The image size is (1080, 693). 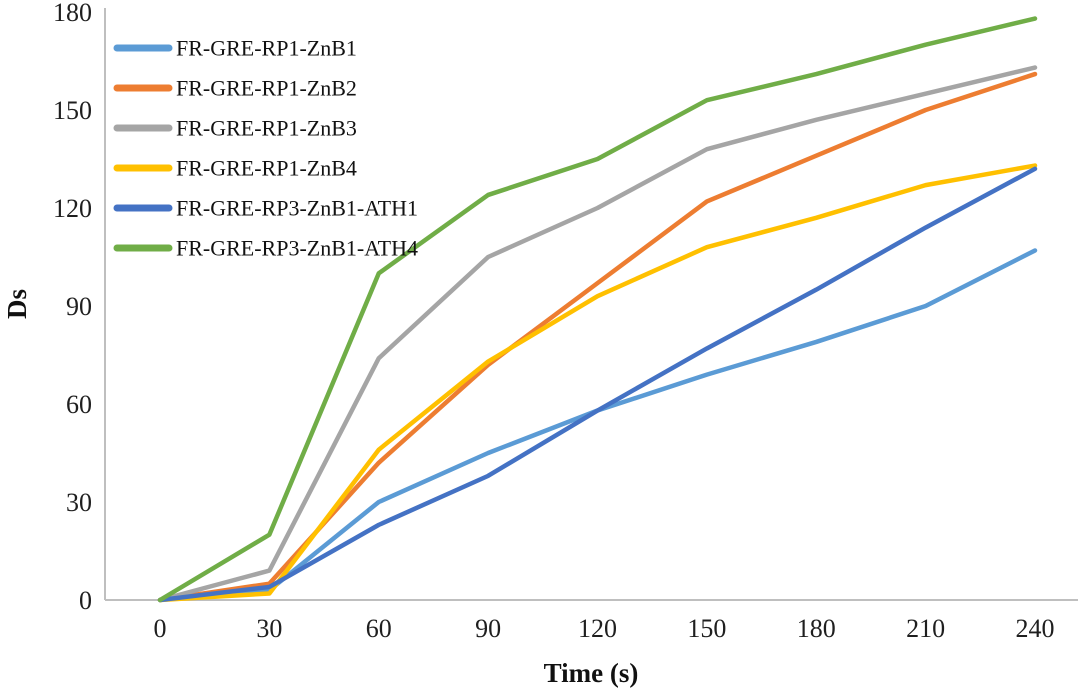 What do you see at coordinates (72, 13) in the screenshot?
I see `y-tick-label: 180` at bounding box center [72, 13].